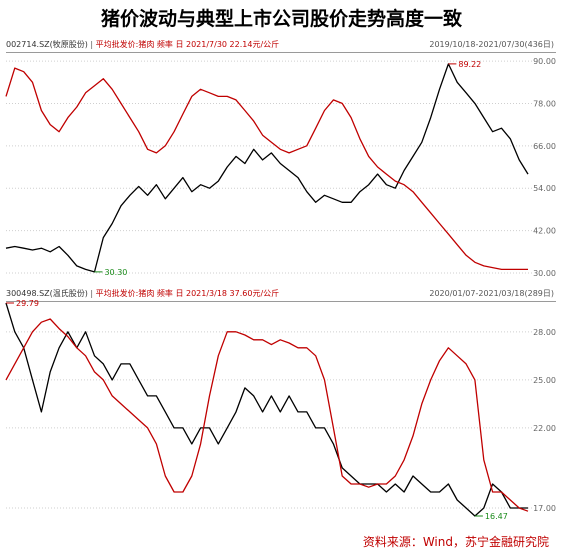 This screenshot has height=551, width=563. What do you see at coordinates (544, 508) in the screenshot?
I see `panel-2-y-tick-label: 17.00` at bounding box center [544, 508].